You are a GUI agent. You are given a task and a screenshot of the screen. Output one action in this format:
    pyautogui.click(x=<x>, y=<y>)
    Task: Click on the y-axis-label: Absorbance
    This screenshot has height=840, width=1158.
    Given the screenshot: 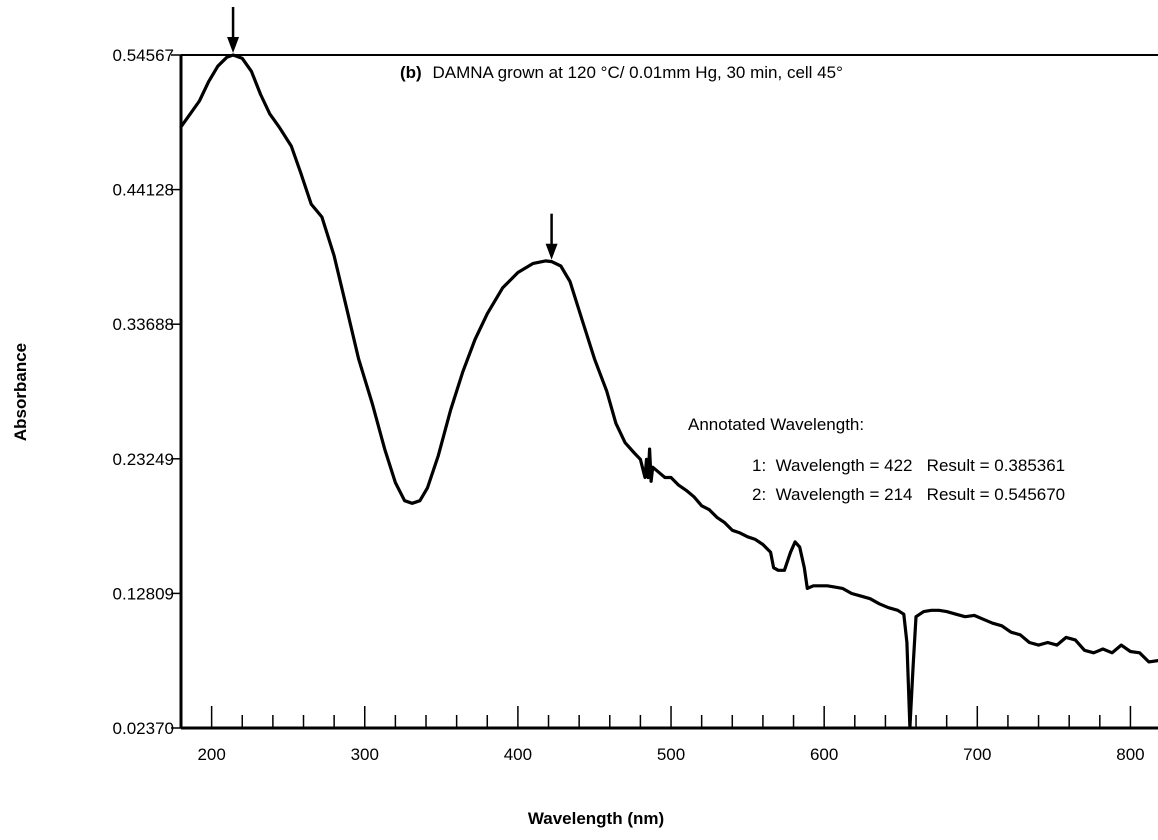 What is the action you would take?
    pyautogui.click(x=20, y=392)
    